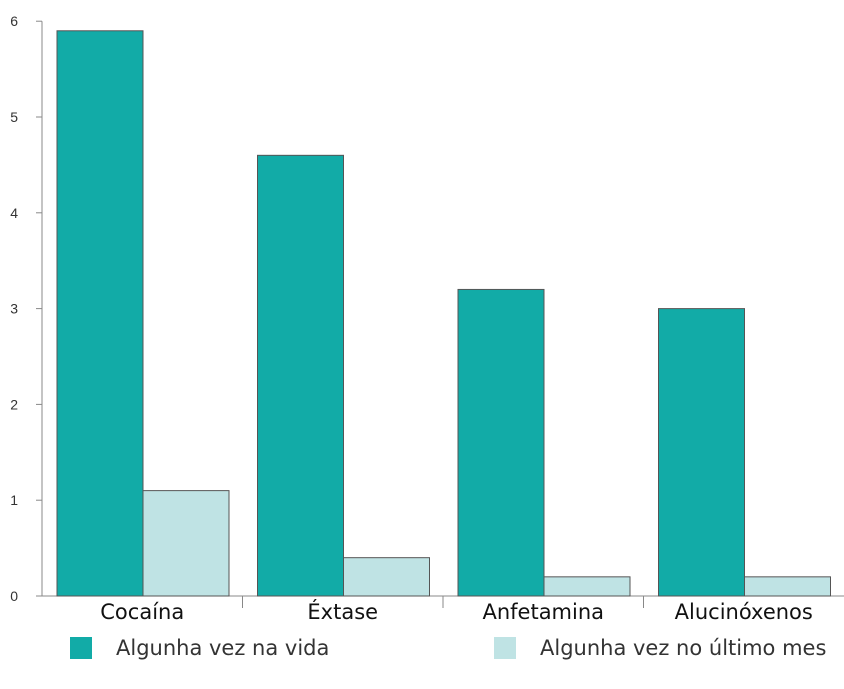  I want to click on x-tick-label: Éxtase, so click(342, 611).